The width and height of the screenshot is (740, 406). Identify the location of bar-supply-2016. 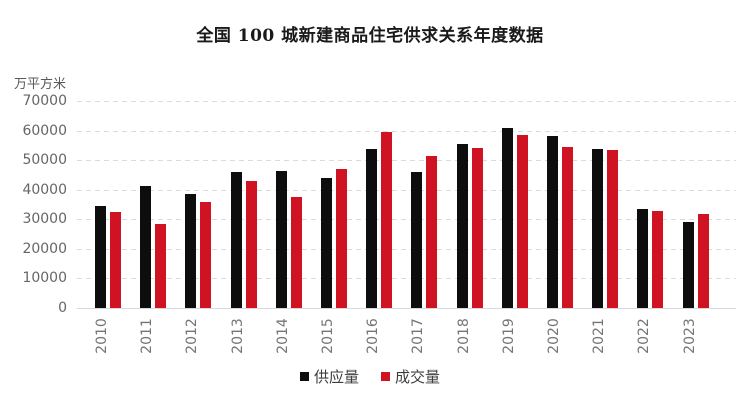
(371, 228).